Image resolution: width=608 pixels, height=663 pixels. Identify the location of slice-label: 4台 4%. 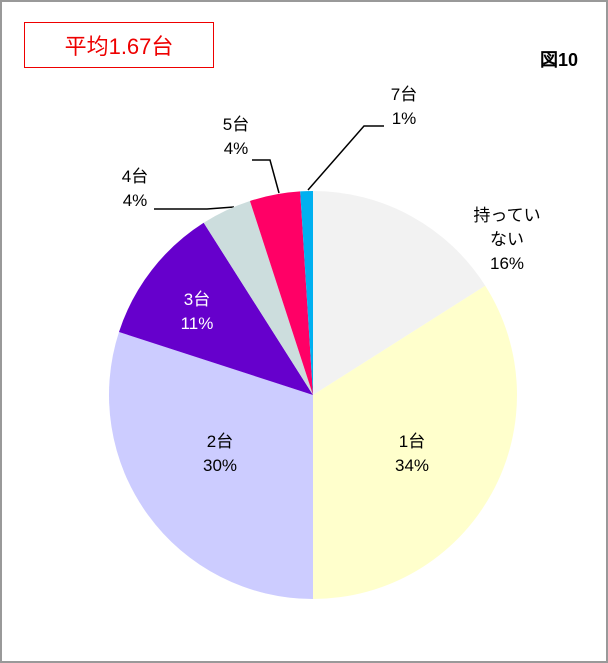
(135, 189).